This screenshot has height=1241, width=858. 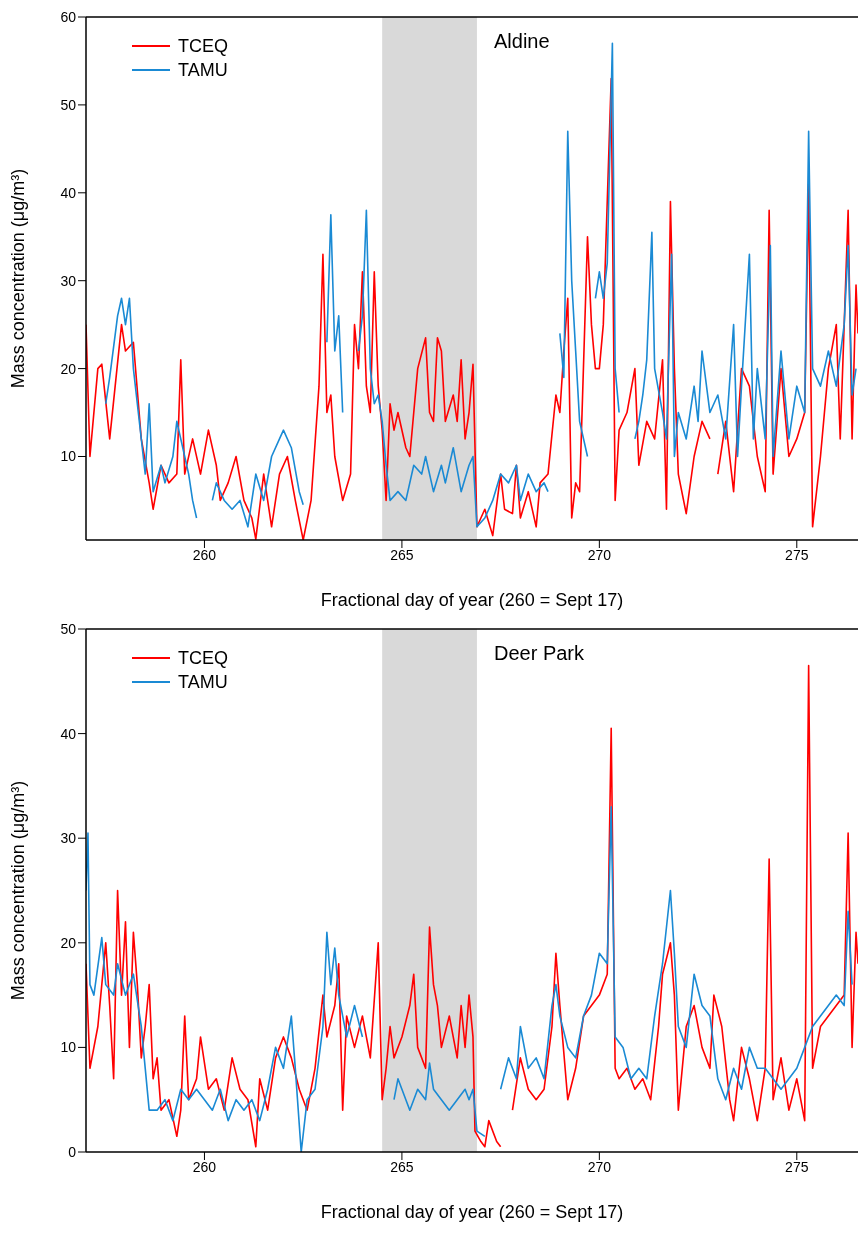 I want to click on annotation: Aldine, so click(x=522, y=41).